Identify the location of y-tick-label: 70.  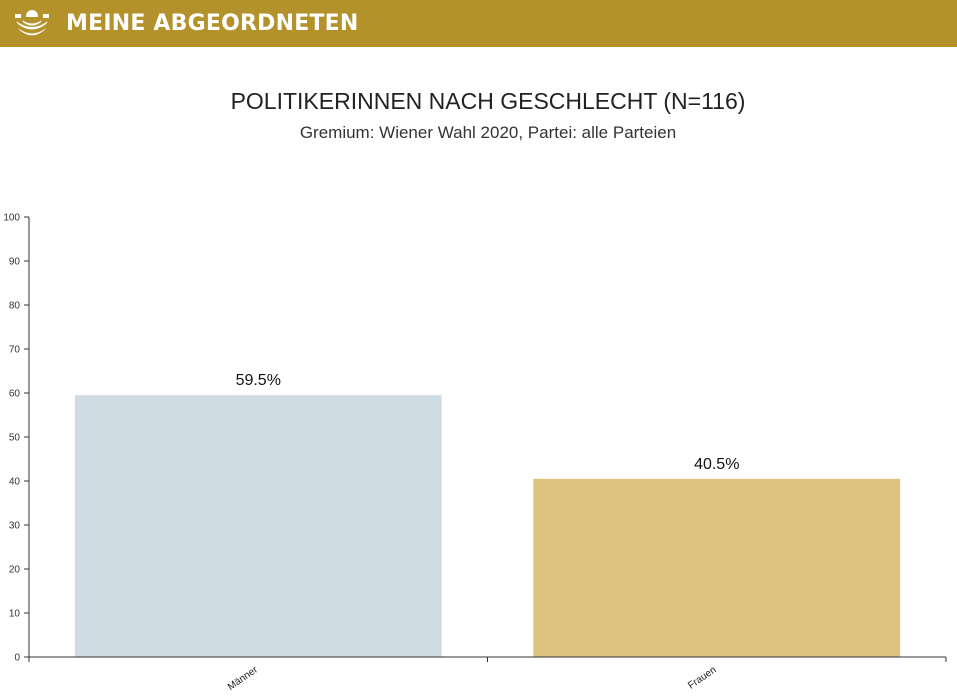
(15, 350).